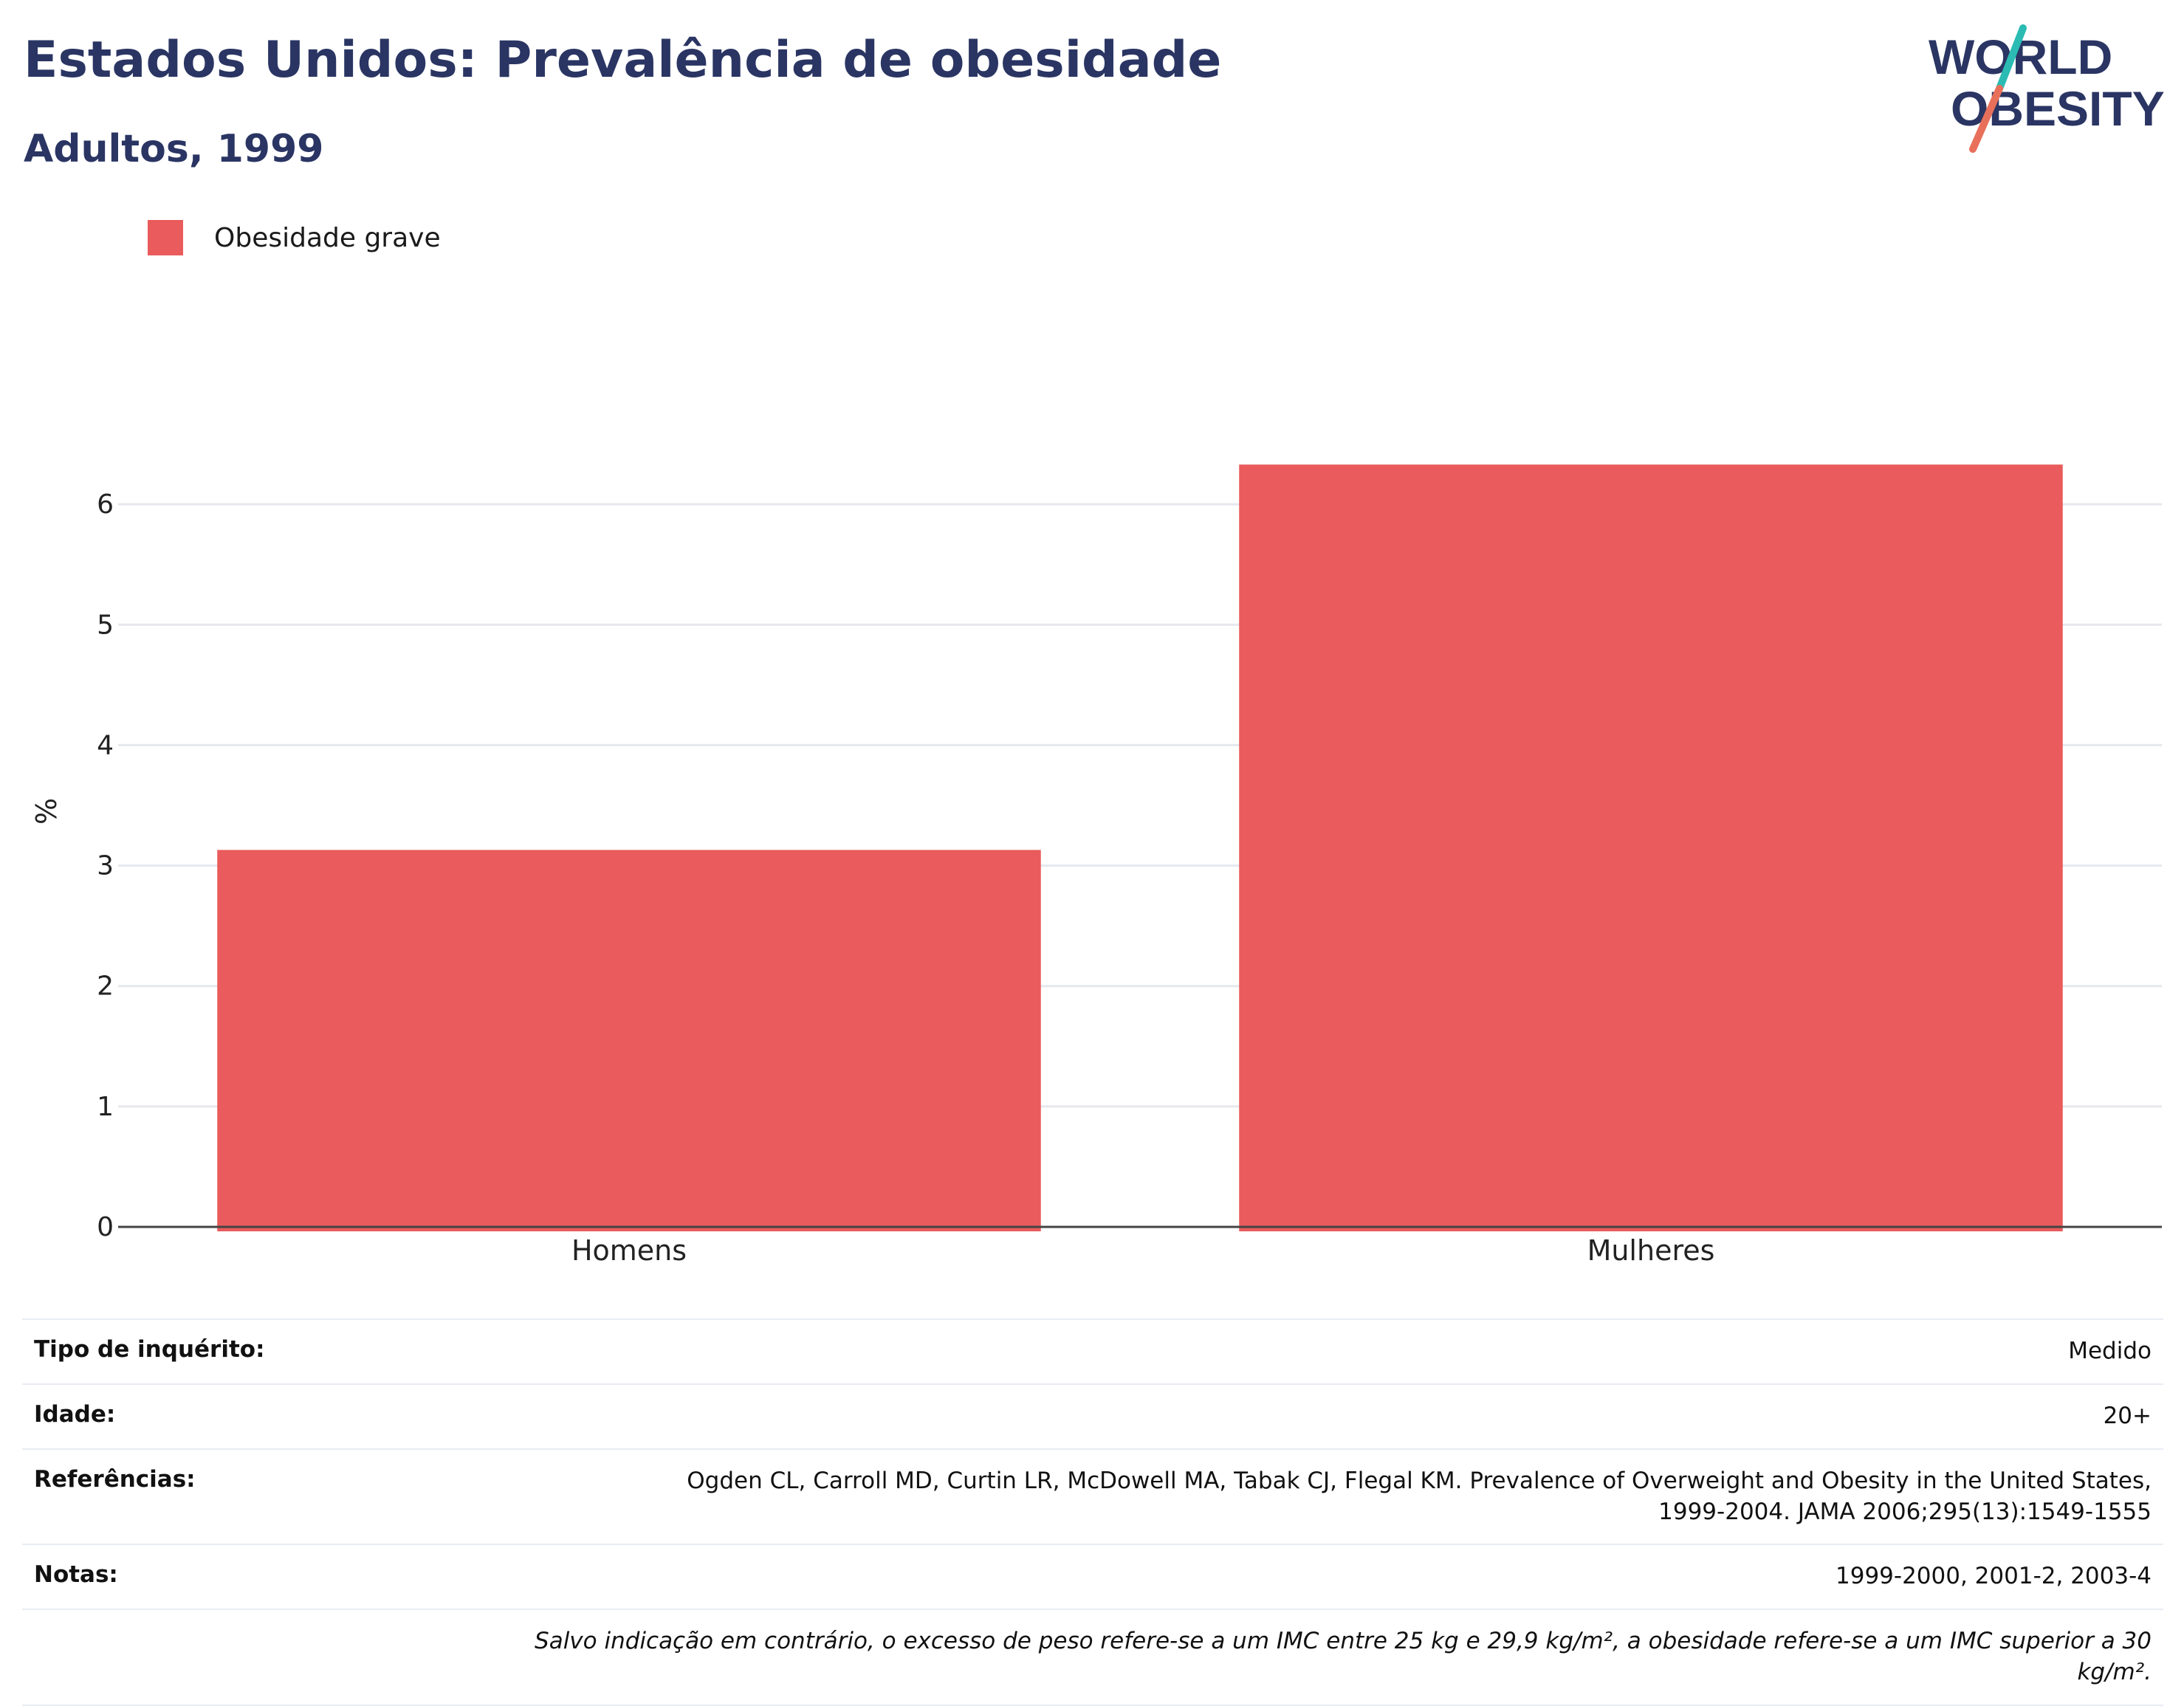 This screenshot has height=1706, width=2184. I want to click on world-obesity-logo: WORLD OBESITY, so click(2047, 88).